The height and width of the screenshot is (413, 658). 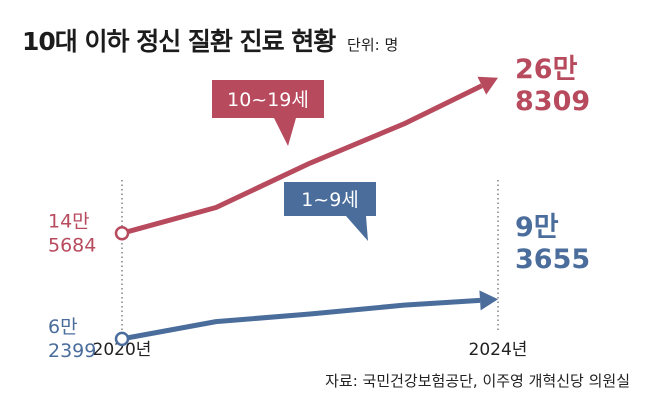 I want to click on end-label-bottom-child: 3655, so click(x=552, y=259).